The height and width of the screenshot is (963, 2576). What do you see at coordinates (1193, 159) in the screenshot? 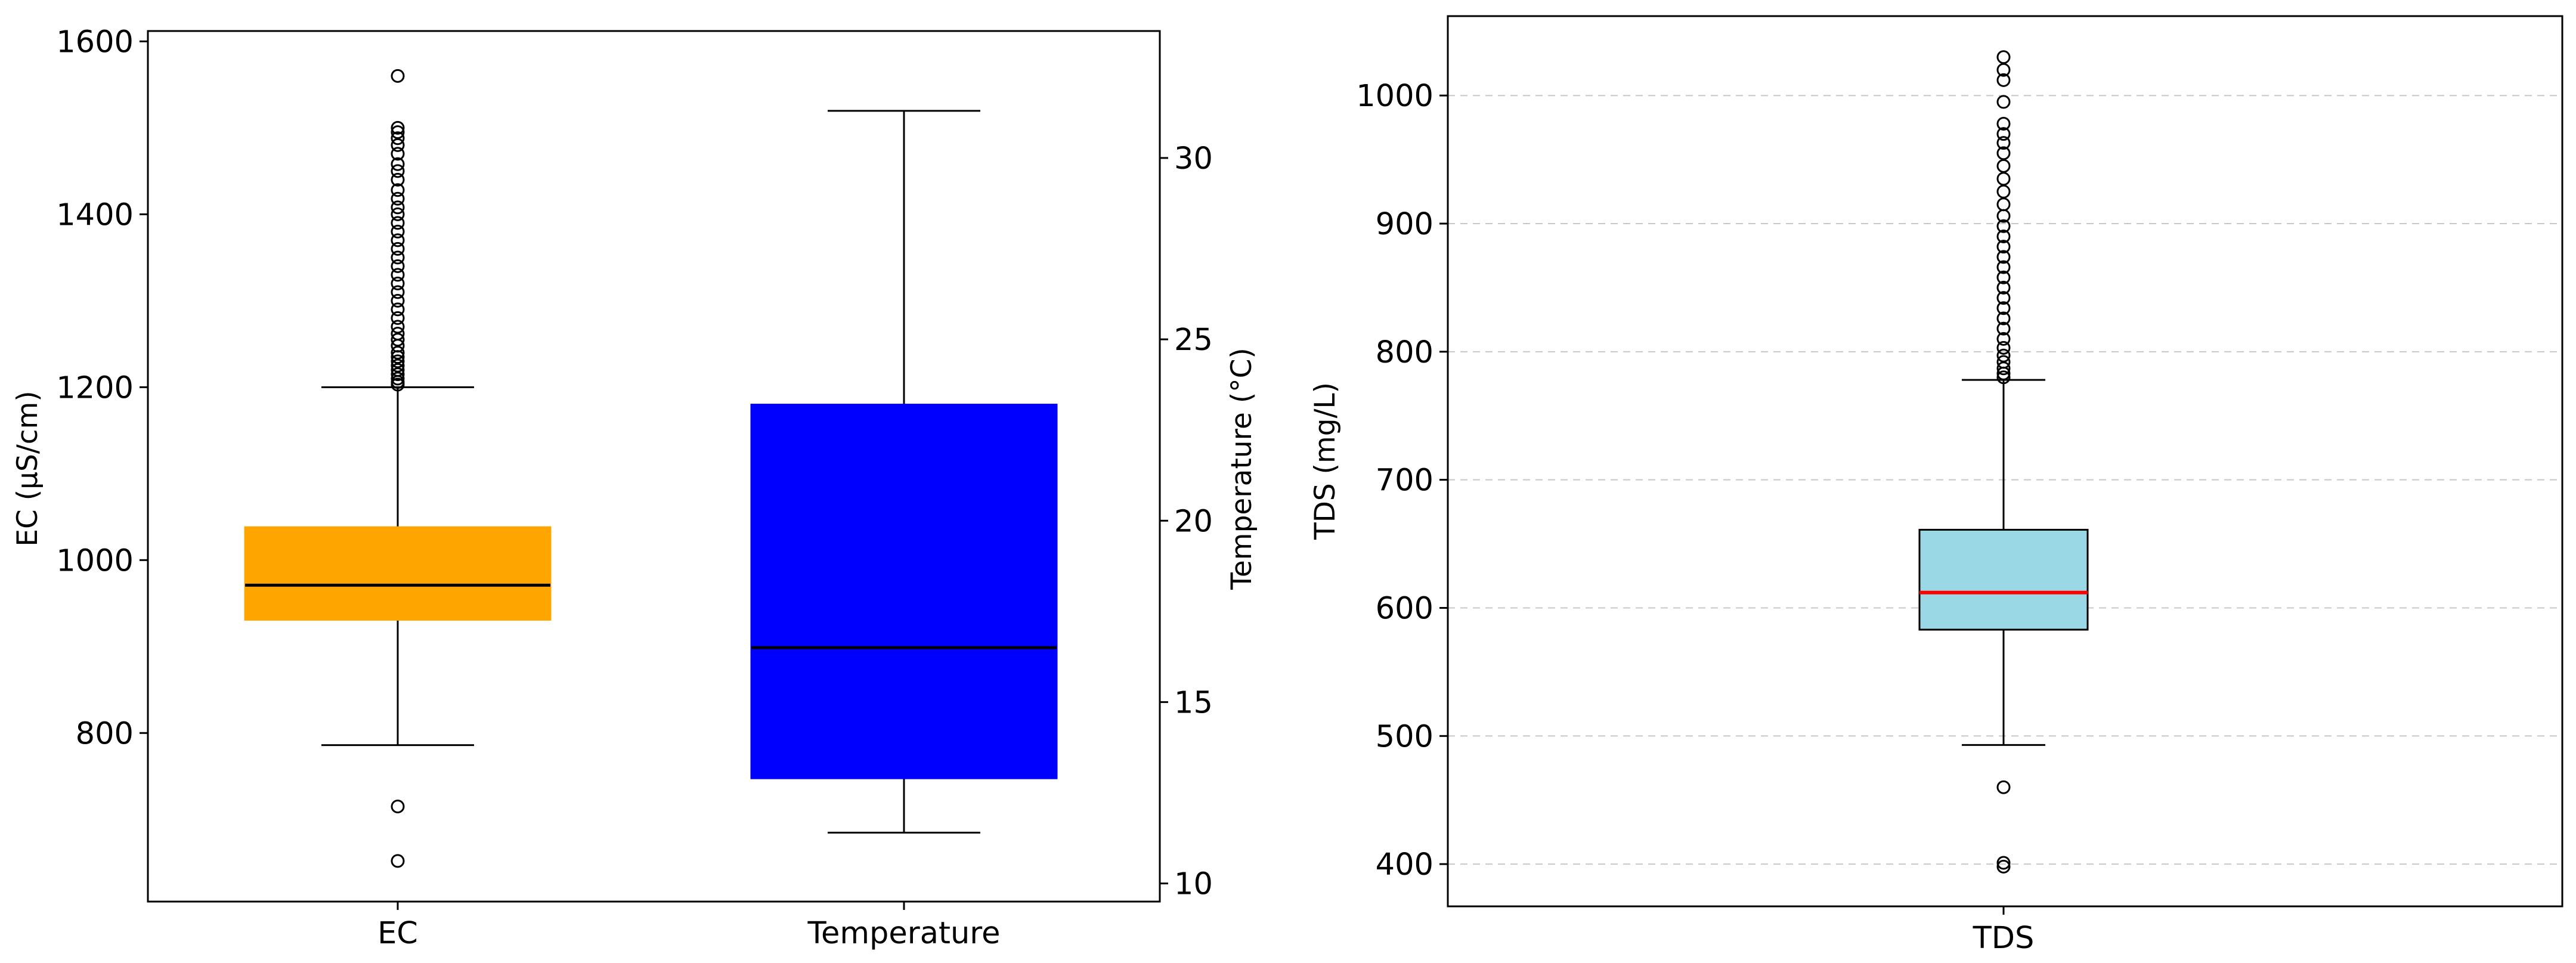
I see `right-y-tick-label: 30` at bounding box center [1193, 159].